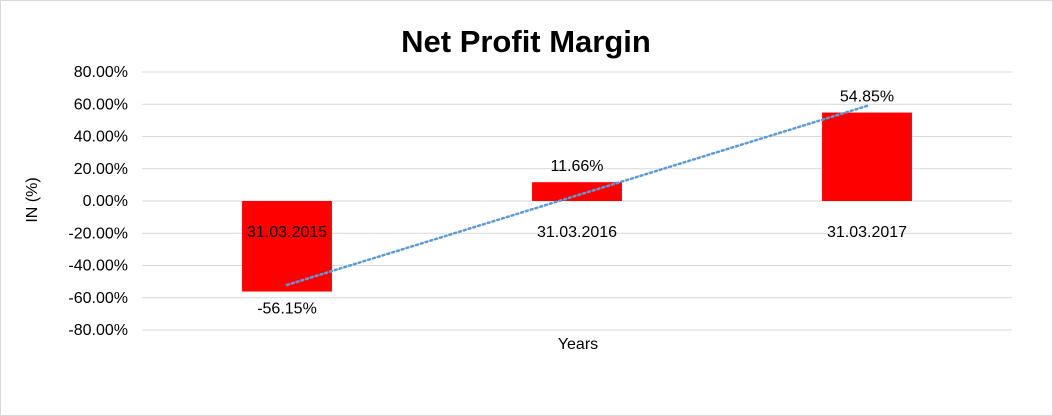 The image size is (1053, 416). I want to click on y-tick-label: 80.00%, so click(101, 72).